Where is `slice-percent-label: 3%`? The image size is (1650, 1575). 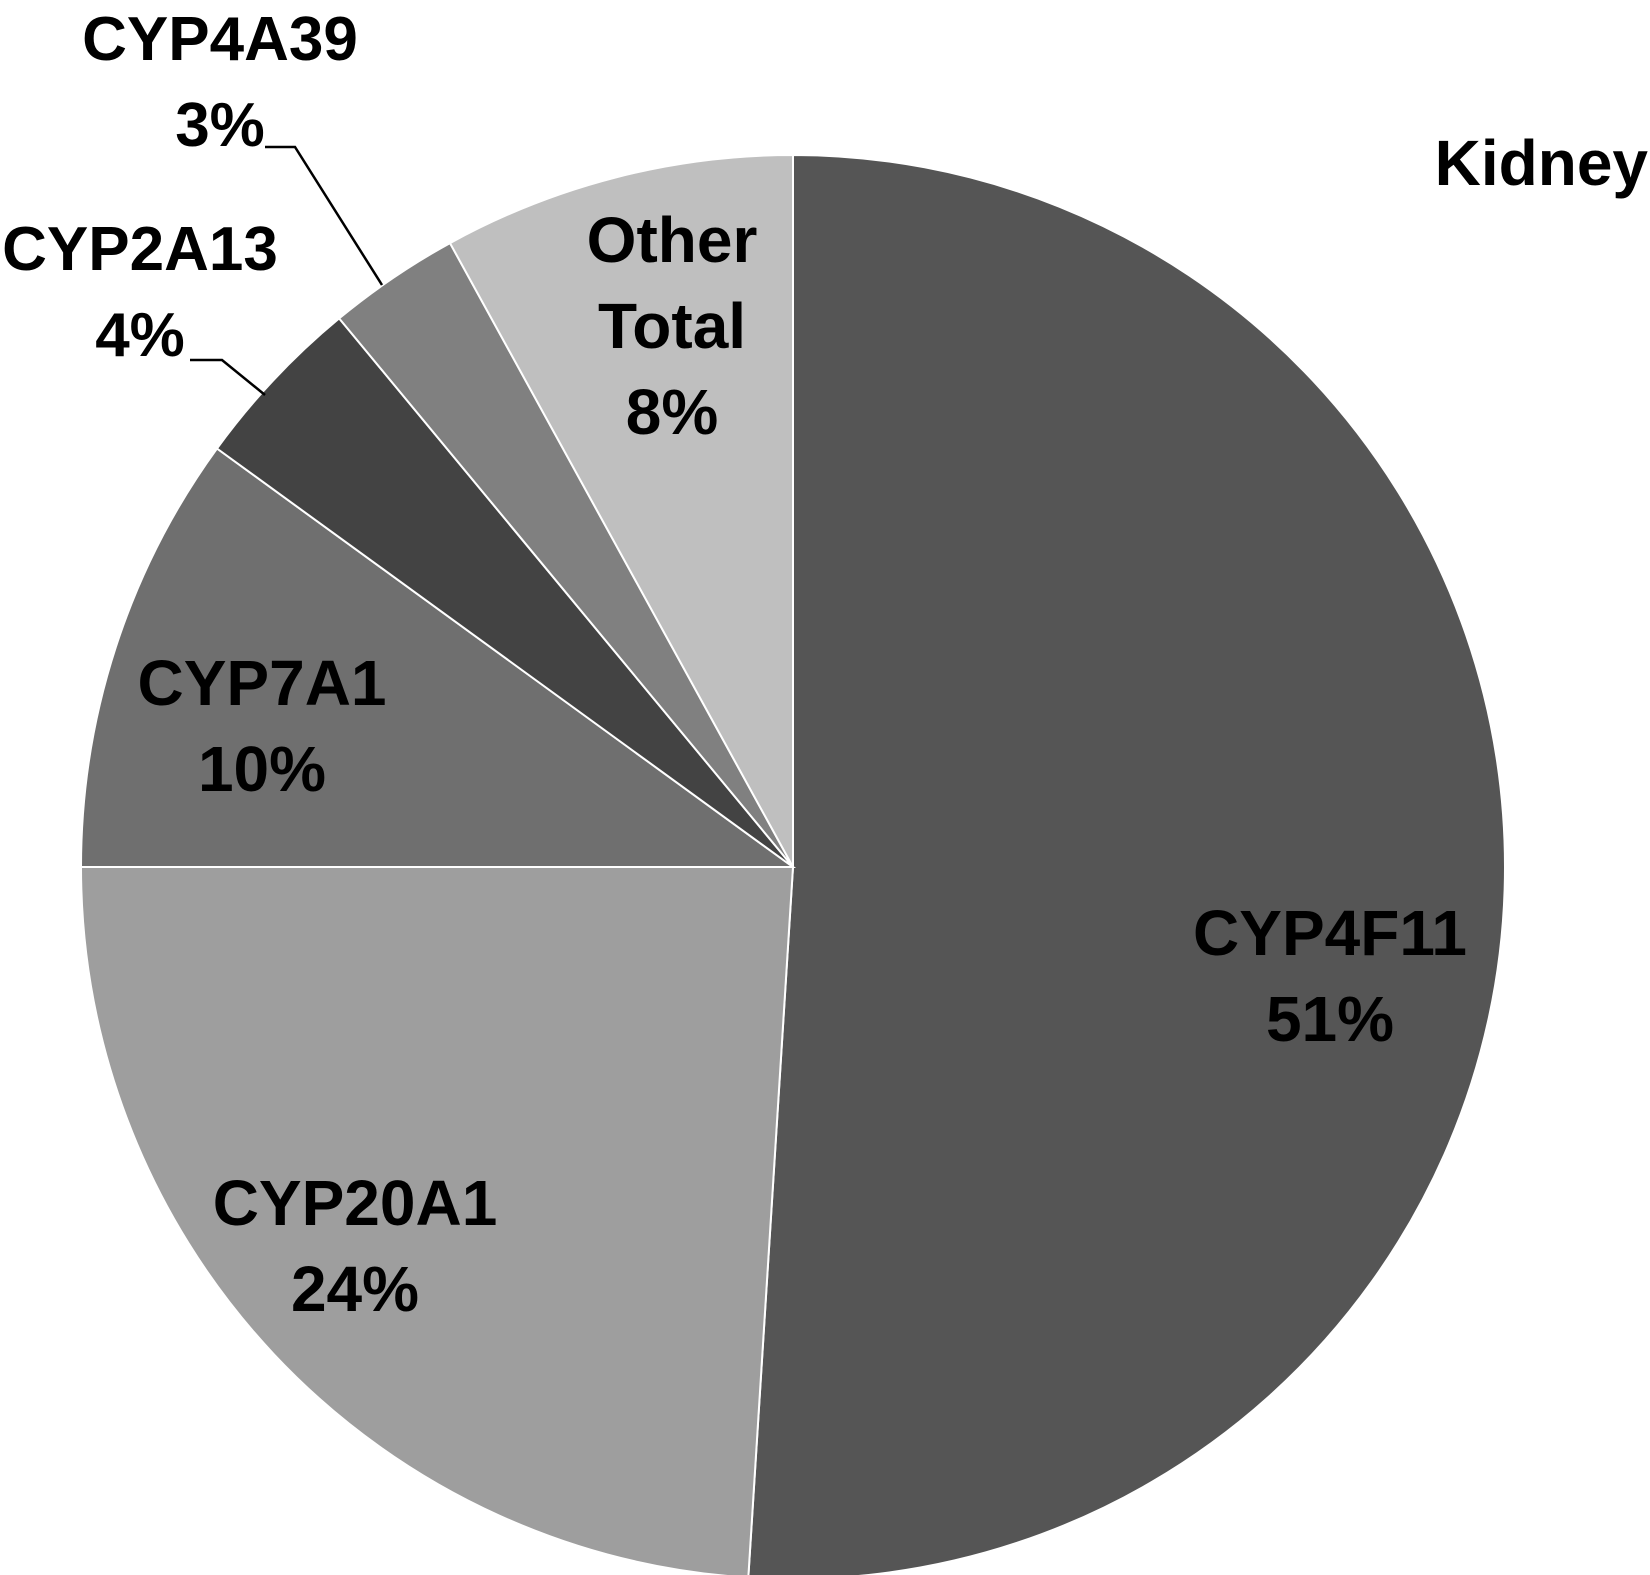 slice-percent-label: 3% is located at coordinates (220, 125).